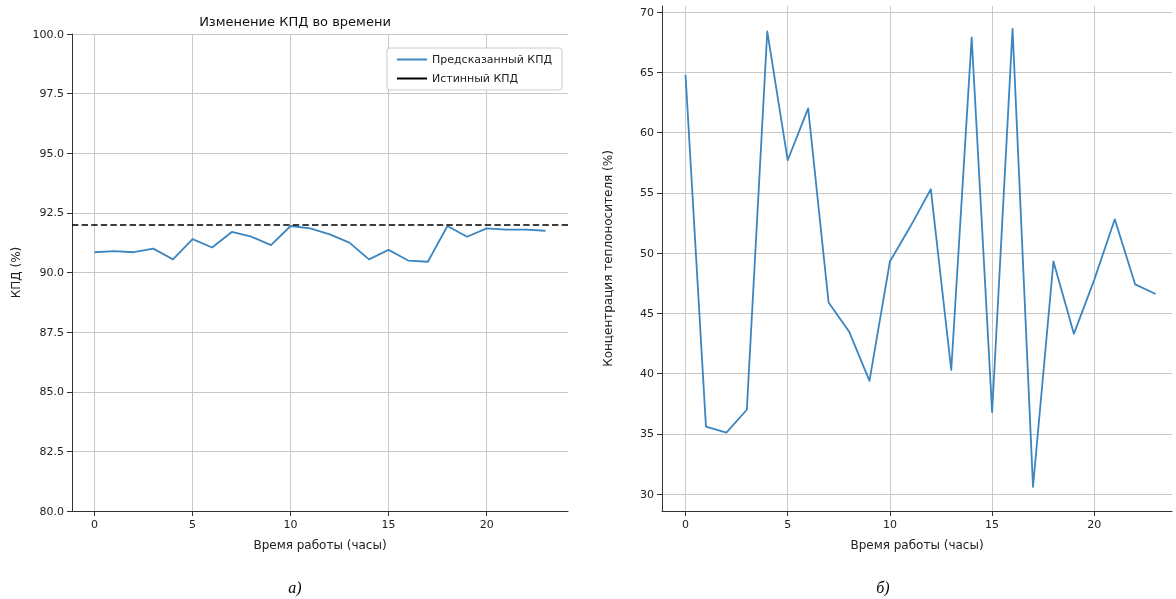 The width and height of the screenshot is (1176, 599). What do you see at coordinates (647, 12) in the screenshot?
I see `y-tick-label: 70` at bounding box center [647, 12].